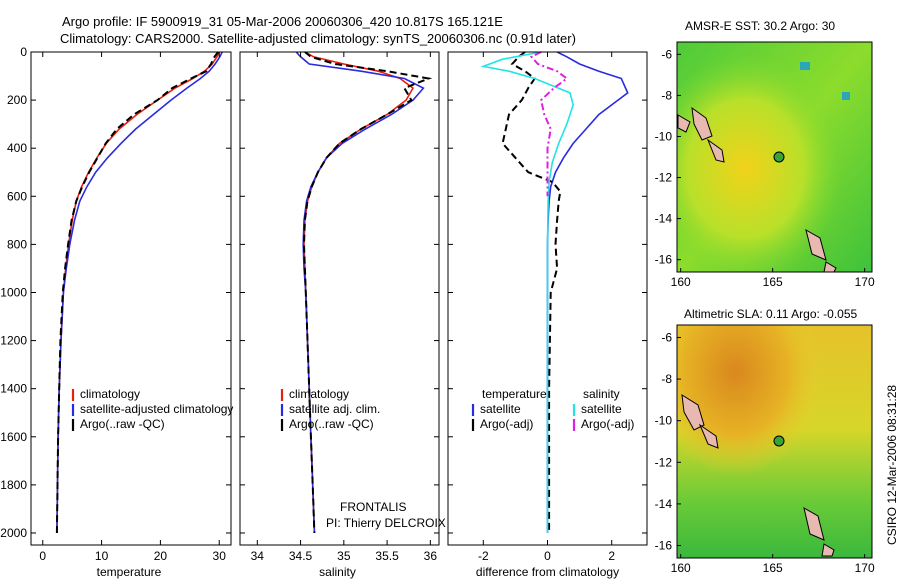 The width and height of the screenshot is (900, 580). I want to click on sst-map, so click(774, 157).